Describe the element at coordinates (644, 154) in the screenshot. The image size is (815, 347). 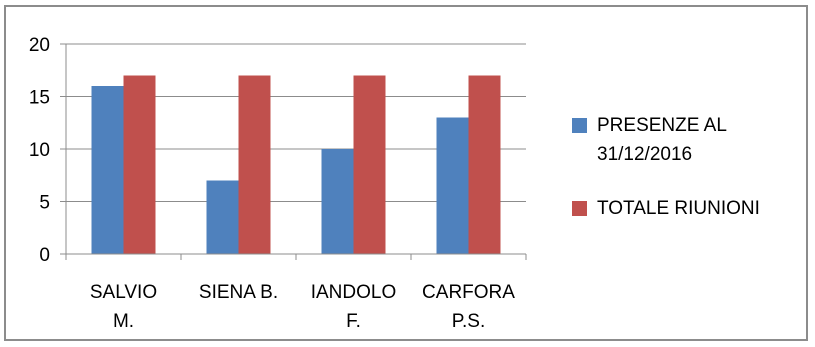
I see `legend-label: 31/12/2016` at that location.